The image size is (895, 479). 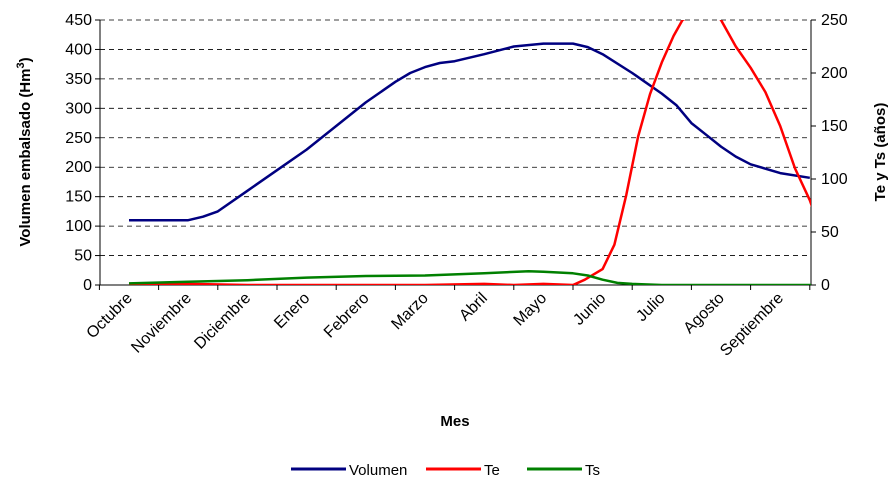 What do you see at coordinates (454, 421) in the screenshot?
I see `x-axis-title: Mes` at bounding box center [454, 421].